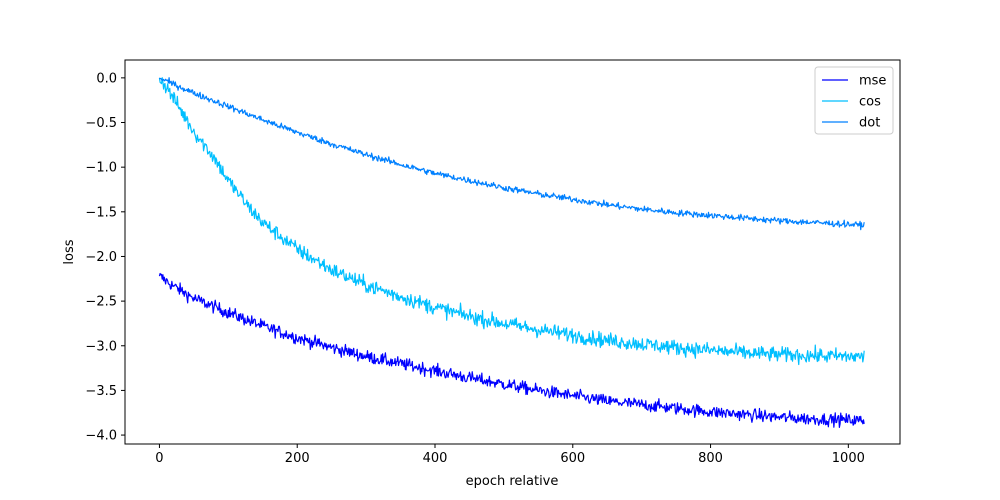 The height and width of the screenshot is (500, 1000). I want to click on x-axis-label: epoch relative, so click(512, 481).